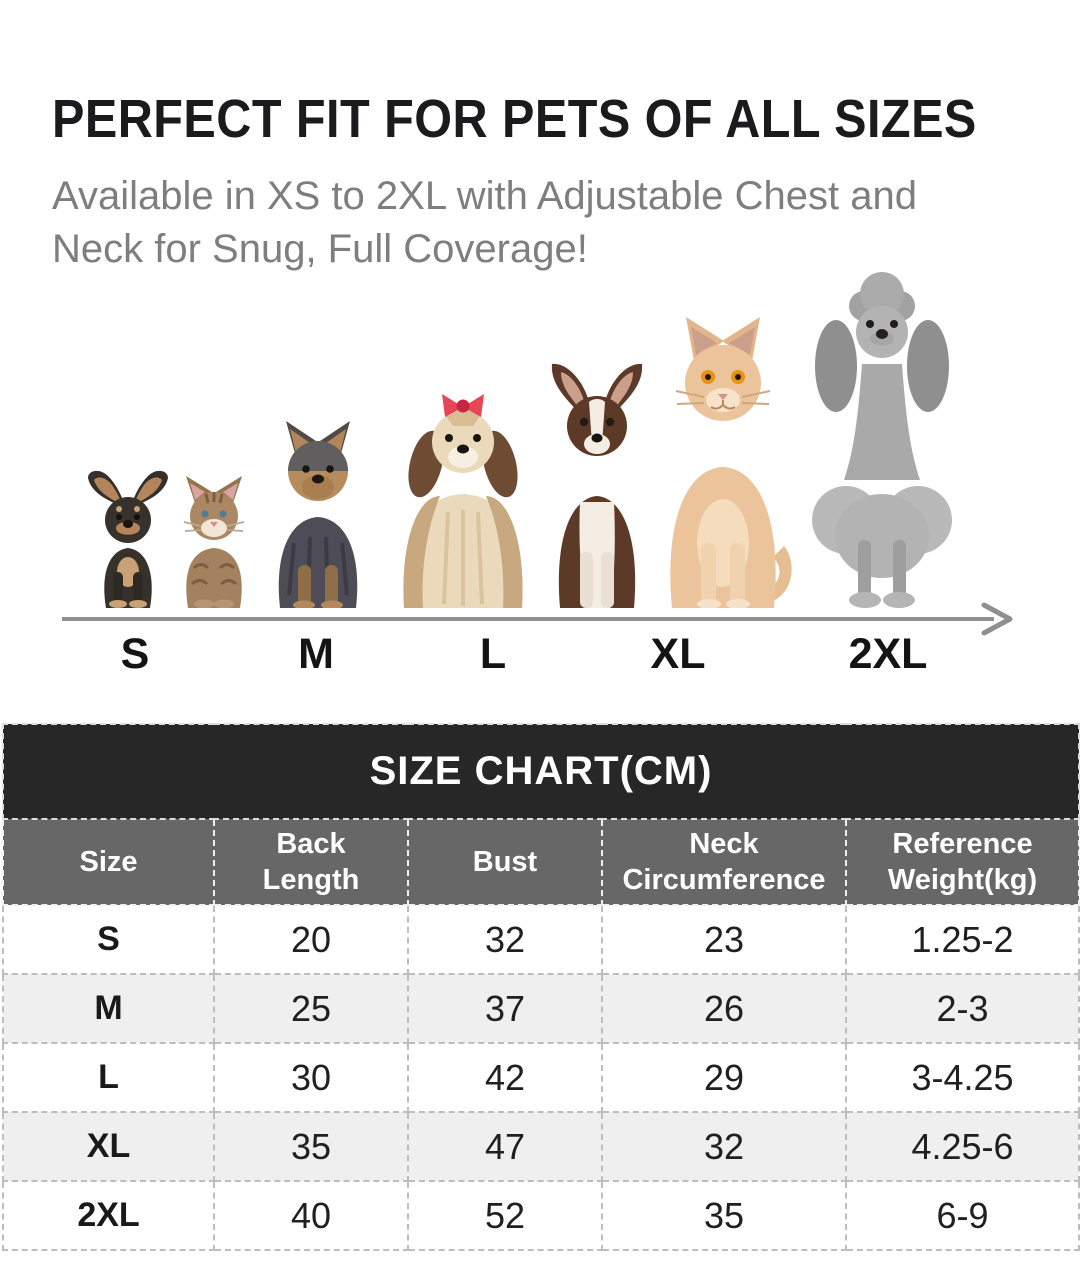  What do you see at coordinates (311, 862) in the screenshot?
I see `column-header-back-length: Back Length` at bounding box center [311, 862].